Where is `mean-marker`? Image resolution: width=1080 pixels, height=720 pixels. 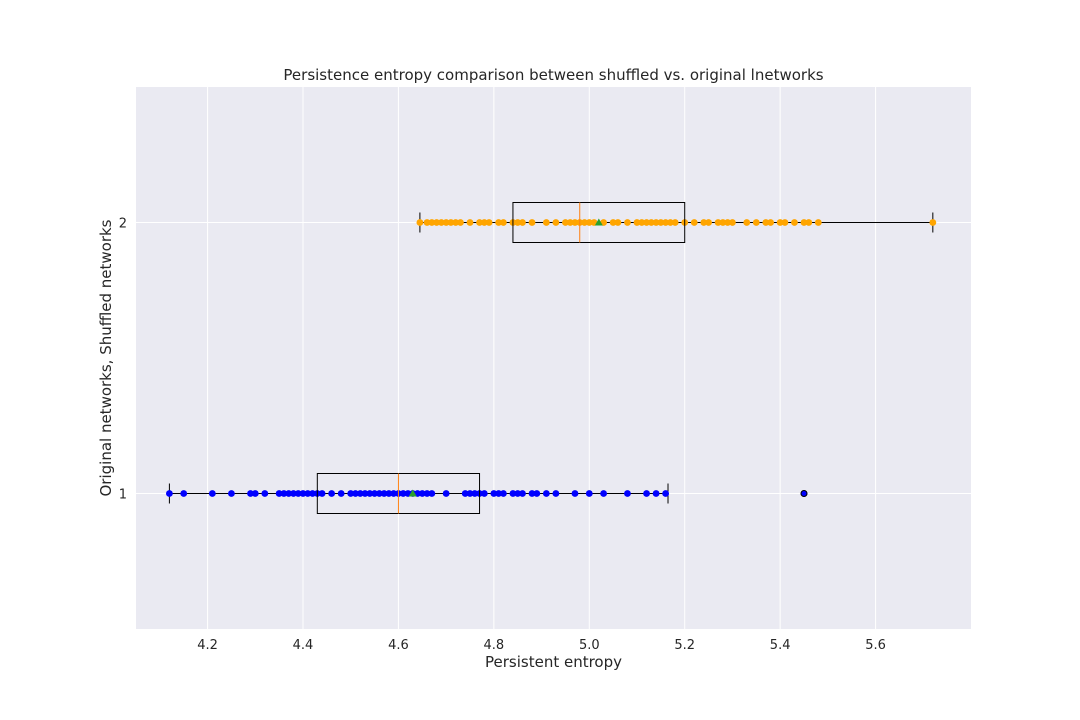
mean-marker is located at coordinates (412, 493).